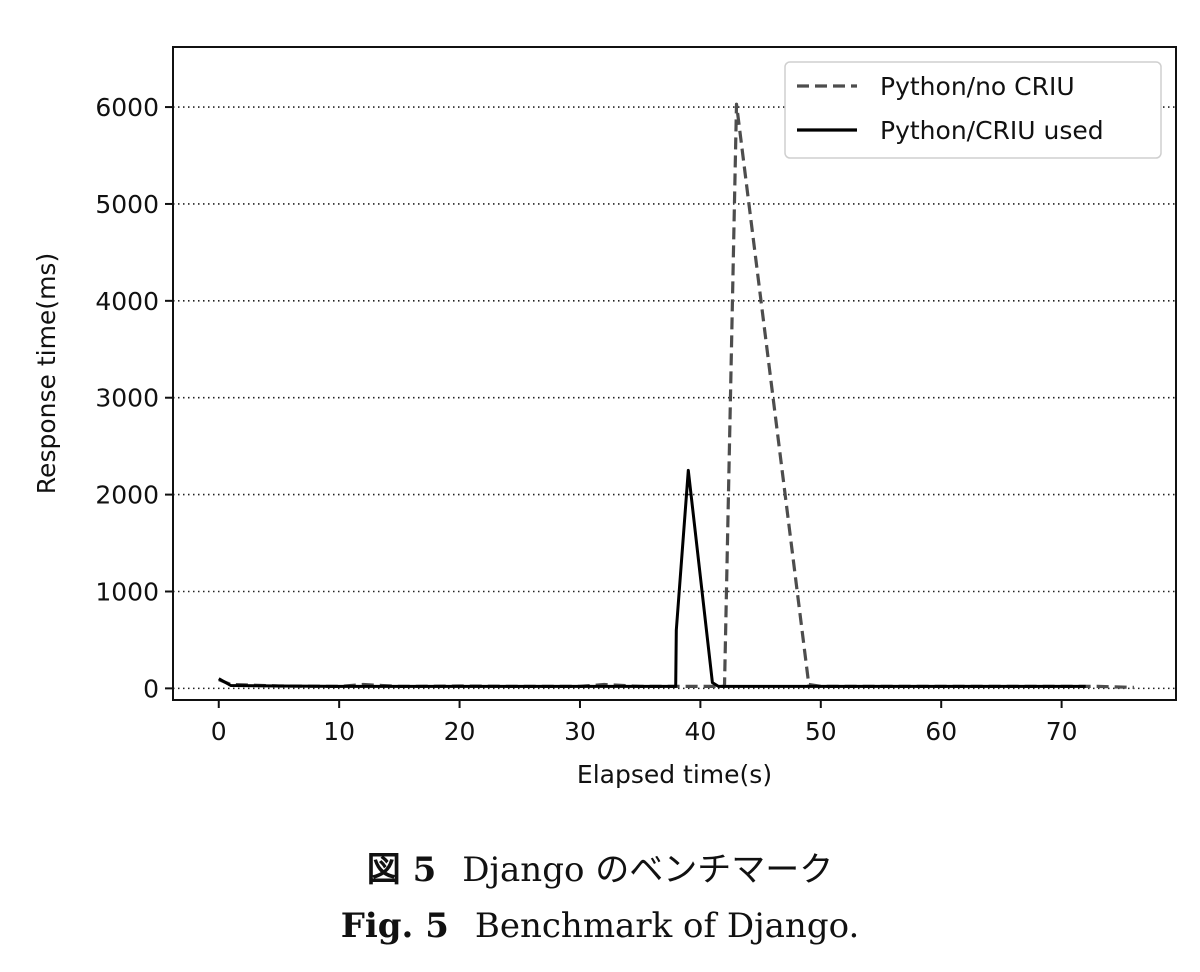 The height and width of the screenshot is (972, 1200). I want to click on legend-label-criu-used: Python/CRIU used, so click(992, 130).